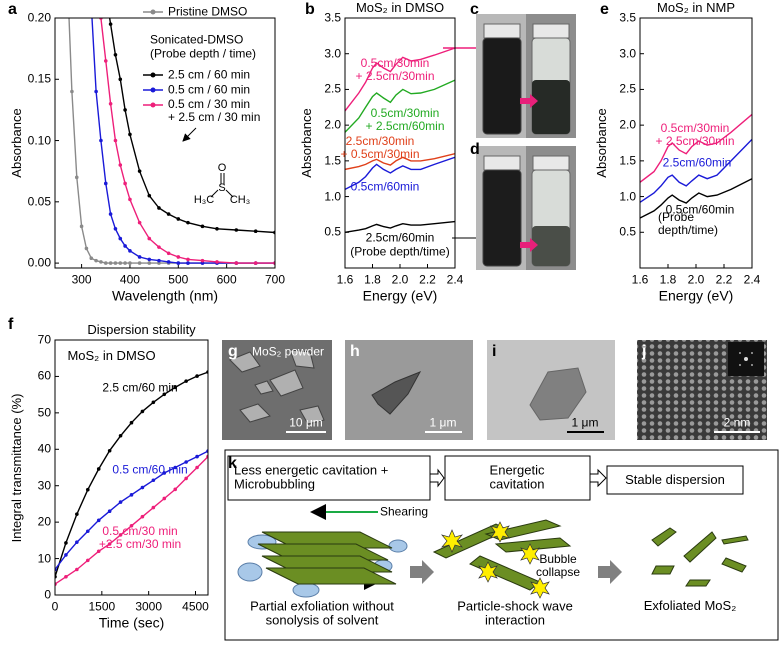 Image resolution: width=784 pixels, height=645 pixels. What do you see at coordinates (737, 422) in the screenshot?
I see `scale-bar-label: 2 nm` at bounding box center [737, 422].